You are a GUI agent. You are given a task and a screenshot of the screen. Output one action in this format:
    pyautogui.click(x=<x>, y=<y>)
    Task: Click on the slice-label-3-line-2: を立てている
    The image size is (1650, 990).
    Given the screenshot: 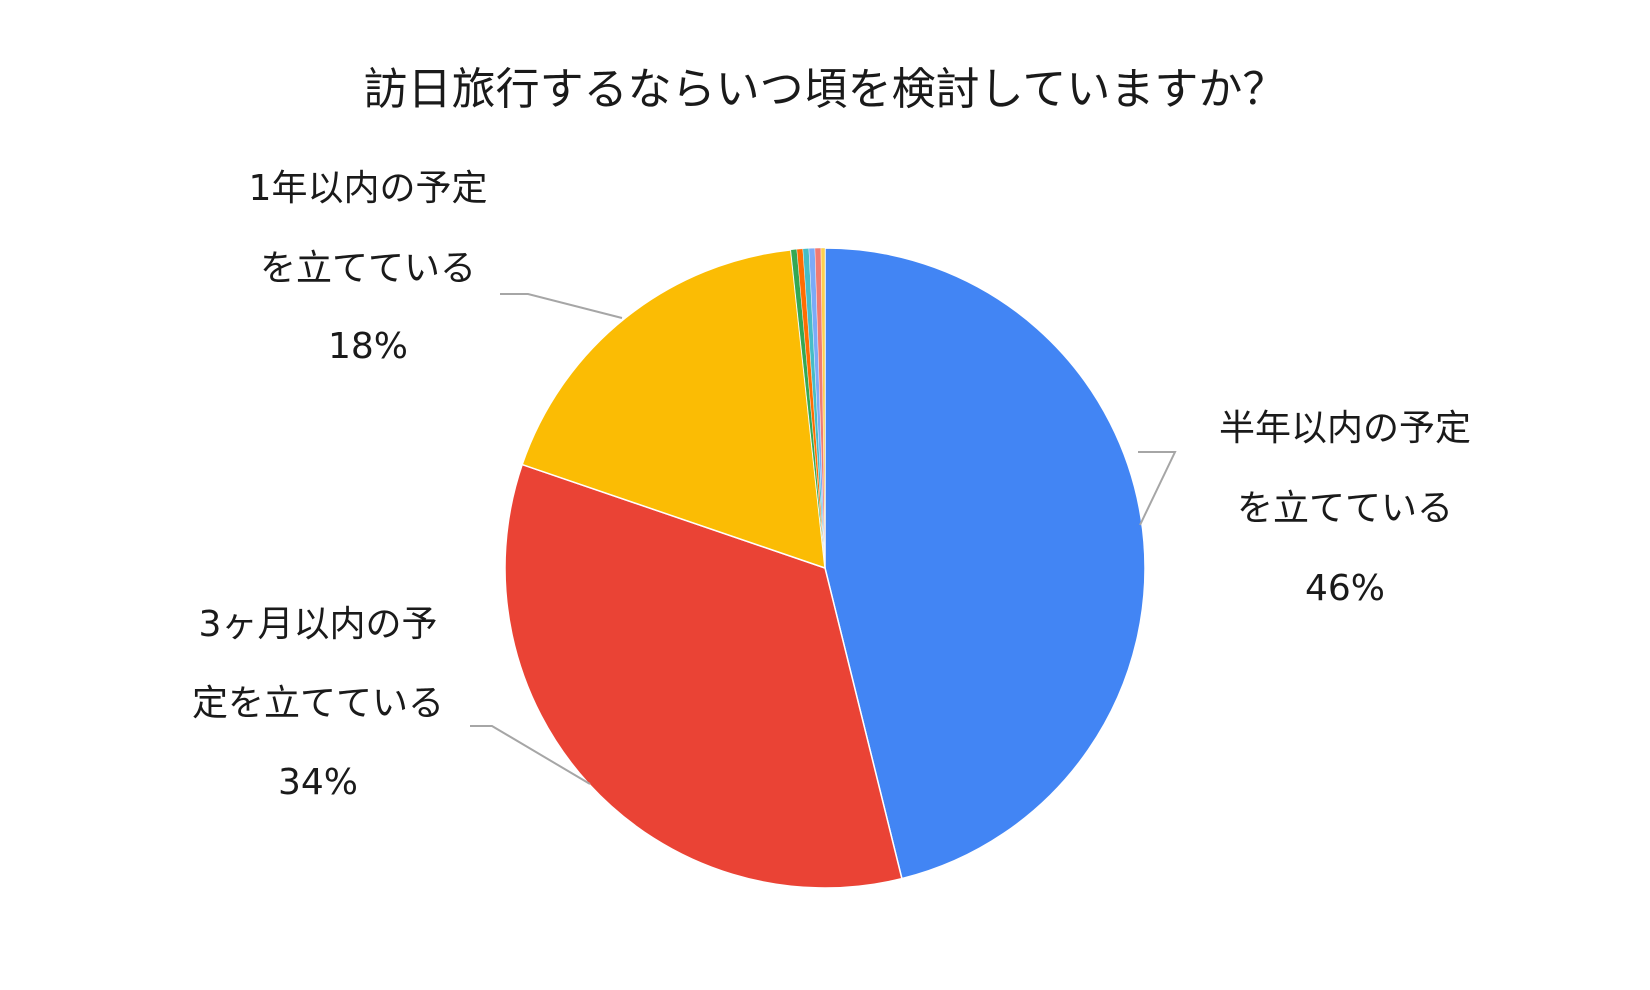 What is the action you would take?
    pyautogui.click(x=368, y=268)
    